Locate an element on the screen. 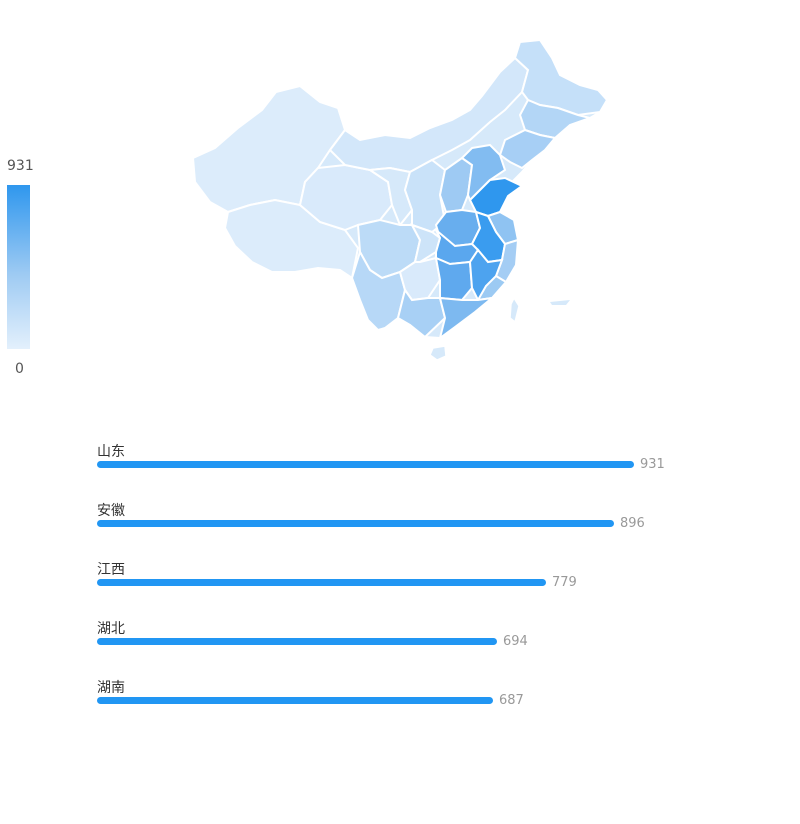 Image resolution: width=800 pixels, height=824 pixels. bar-category-label: 江西 is located at coordinates (111, 570).